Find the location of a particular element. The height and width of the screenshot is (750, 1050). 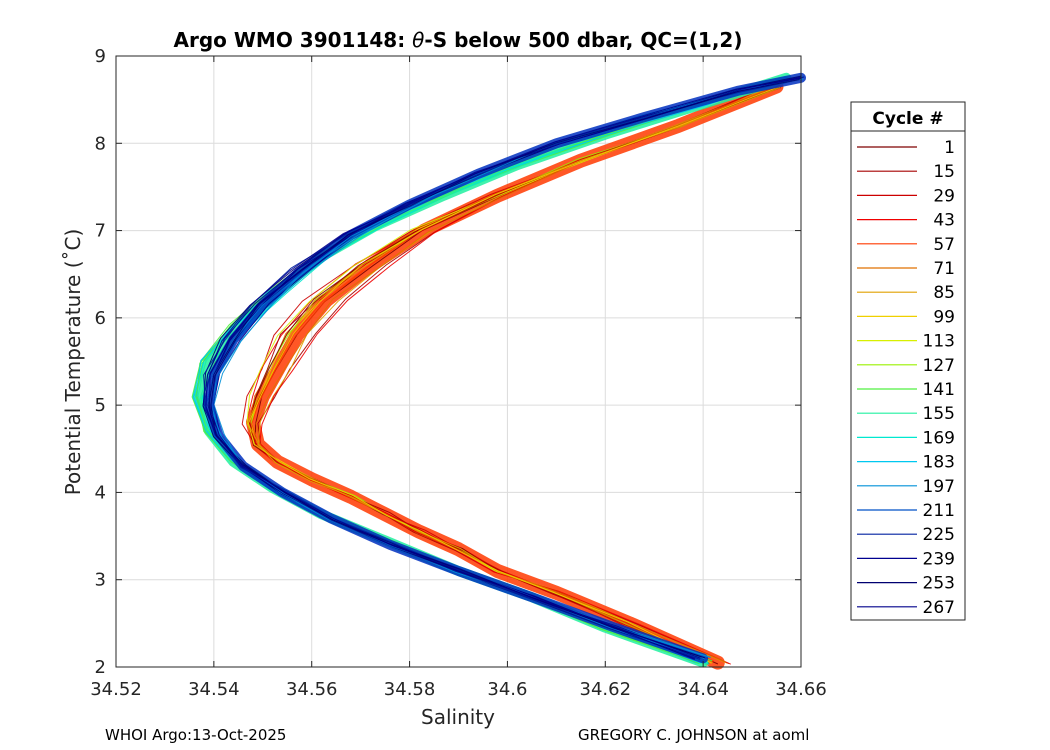

x-tick-label: 34.64 is located at coordinates (703, 689).